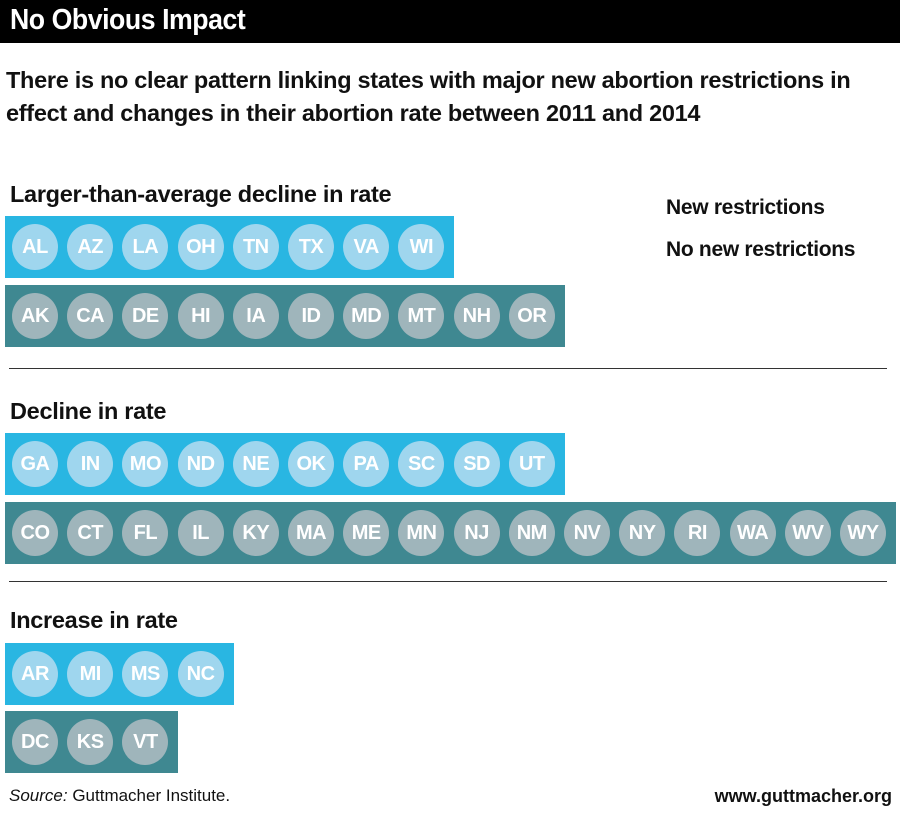 Image resolution: width=900 pixels, height=817 pixels. I want to click on bar-increase-no-new: DC KS VT, so click(92, 742).